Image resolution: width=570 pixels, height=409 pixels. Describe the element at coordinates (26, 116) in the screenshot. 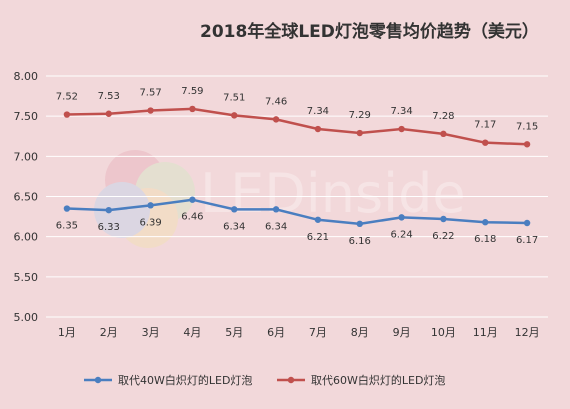

I see `y-tick-label: 7.50` at that location.